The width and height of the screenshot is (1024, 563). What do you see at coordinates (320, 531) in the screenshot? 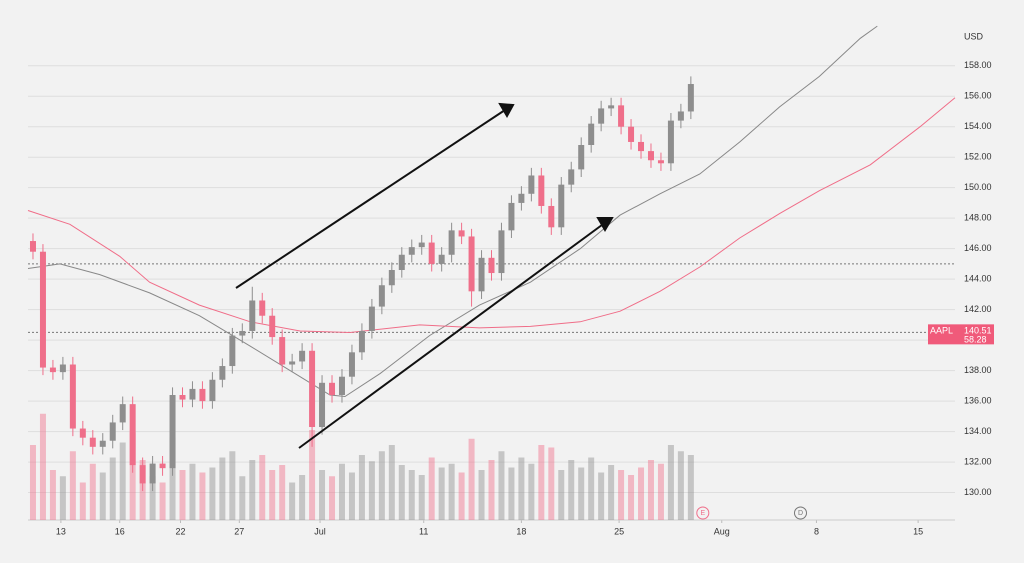
I see `x-tick-label: Jul` at bounding box center [320, 531].